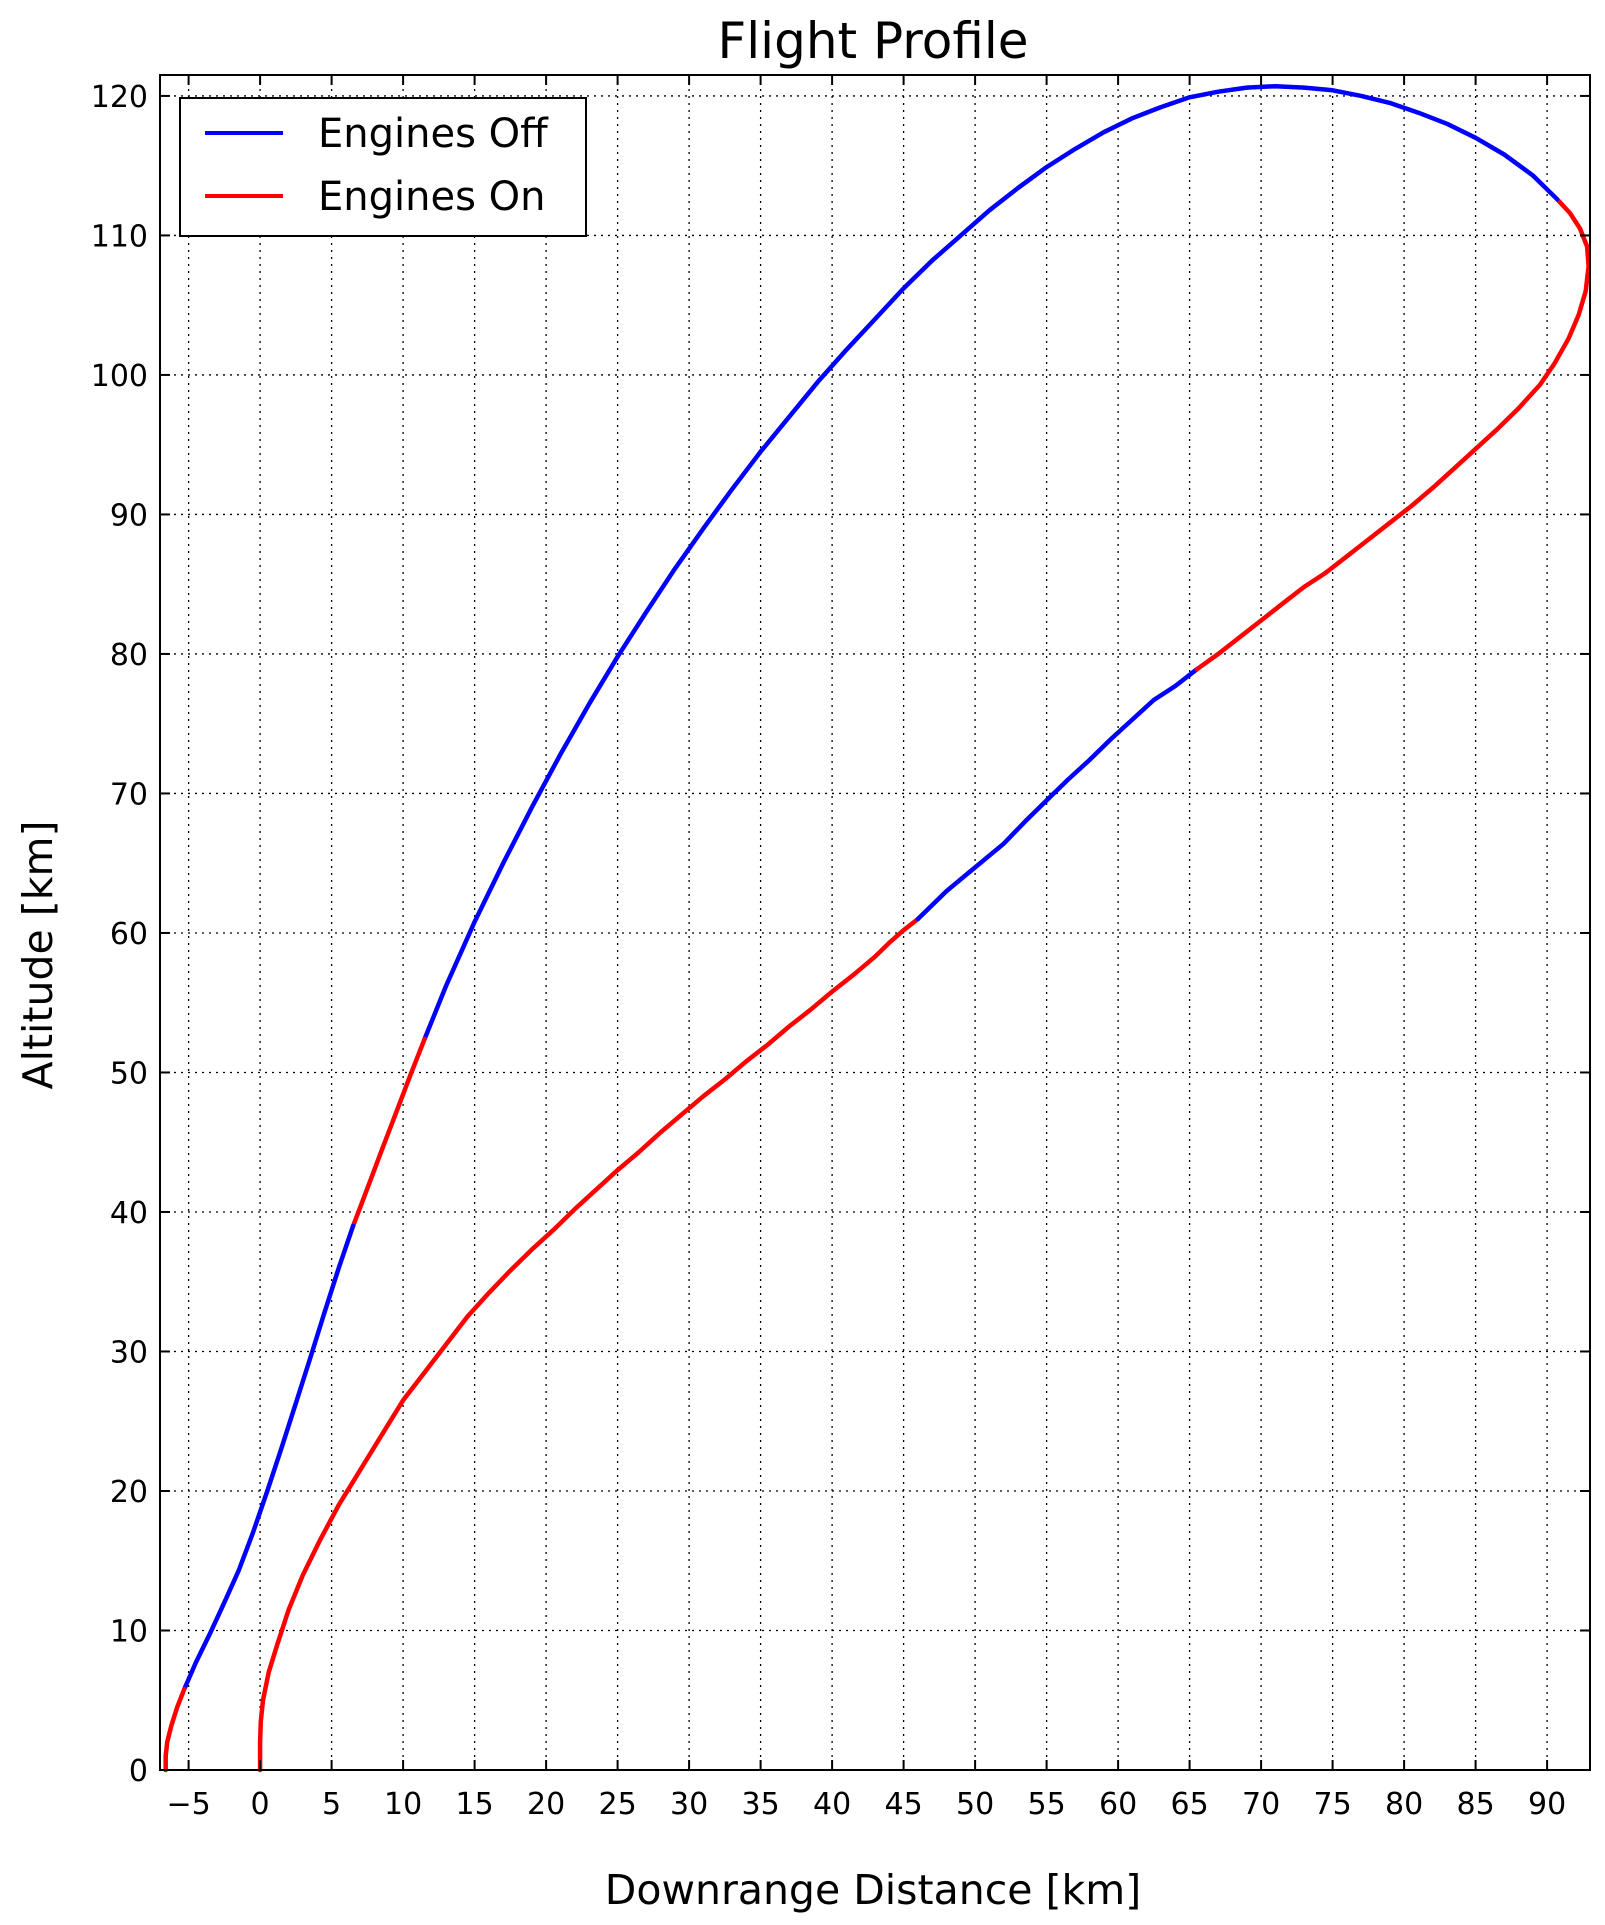  I want to click on y-tick-label: 0, so click(138, 1771).